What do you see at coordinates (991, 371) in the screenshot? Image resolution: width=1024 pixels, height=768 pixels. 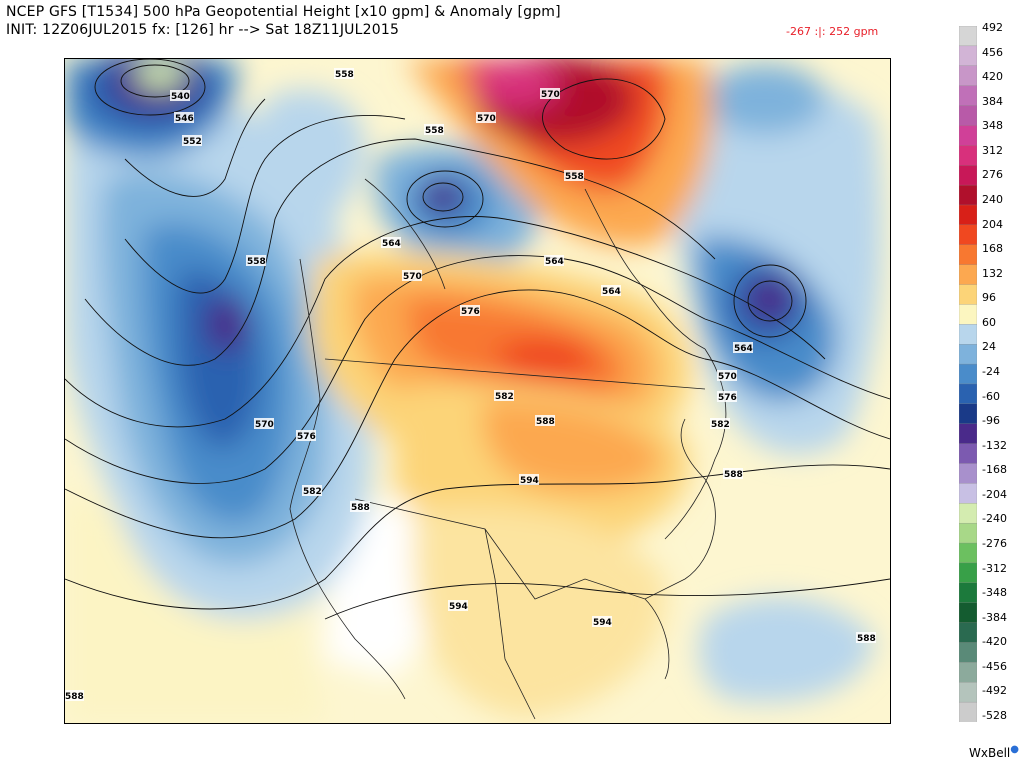 I see `colorbar-tick-label: -24` at bounding box center [991, 371].